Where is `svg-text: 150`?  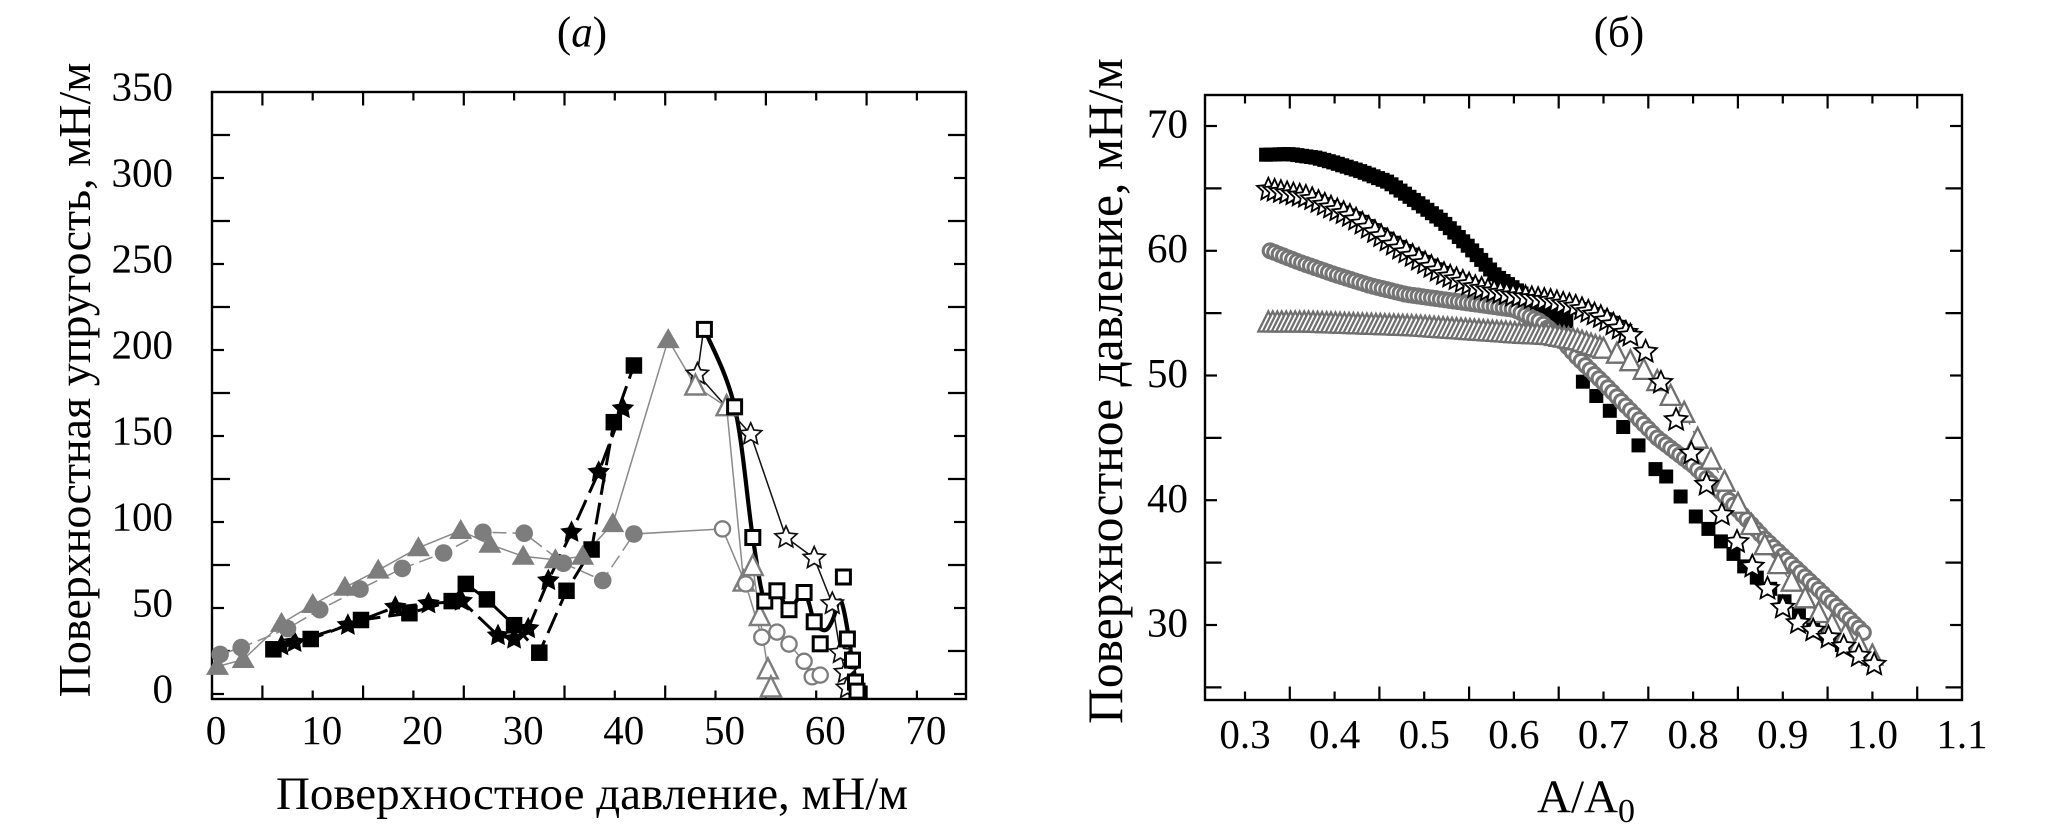
svg-text: 150 is located at coordinates (143, 431).